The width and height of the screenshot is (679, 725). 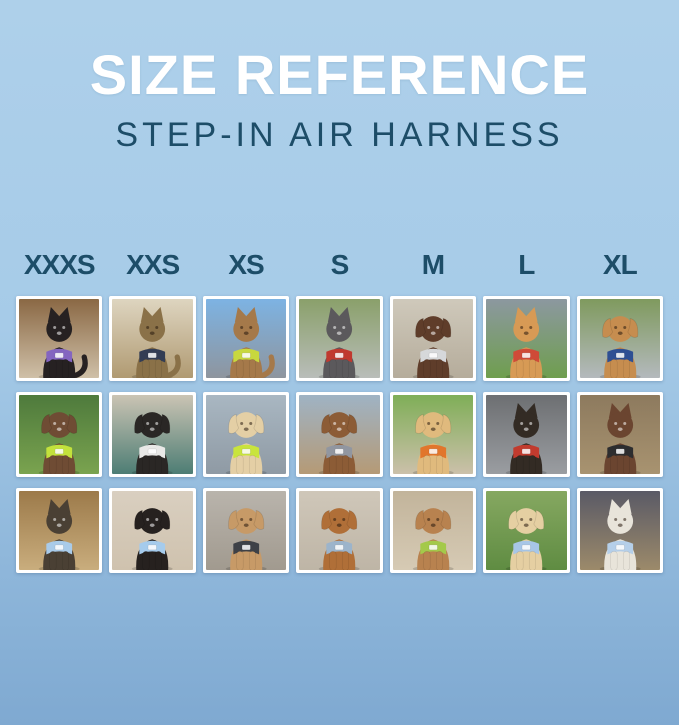 I want to click on size-header-row: XXXS XXS XS S M L XL, so click(x=339, y=265).